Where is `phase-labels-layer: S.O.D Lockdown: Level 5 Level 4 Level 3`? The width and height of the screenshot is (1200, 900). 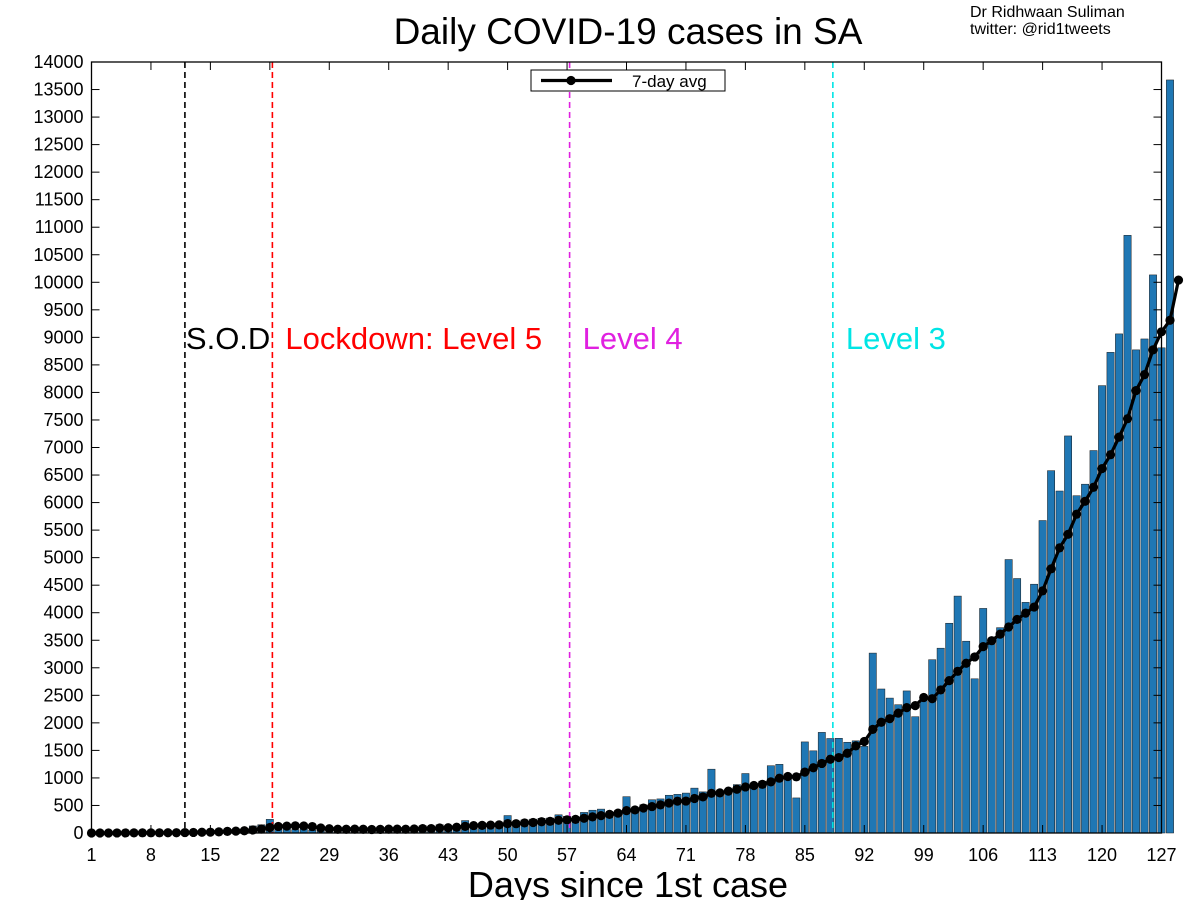 phase-labels-layer: S.O.D Lockdown: Level 5 Level 4 Level 3 is located at coordinates (566, 338).